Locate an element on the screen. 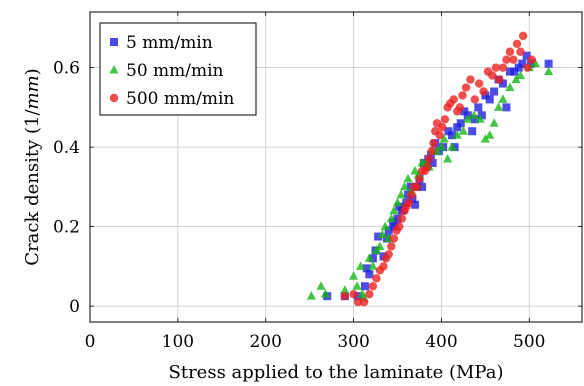 The height and width of the screenshot is (386, 584). x-tick-label: 200 is located at coordinates (265, 342).